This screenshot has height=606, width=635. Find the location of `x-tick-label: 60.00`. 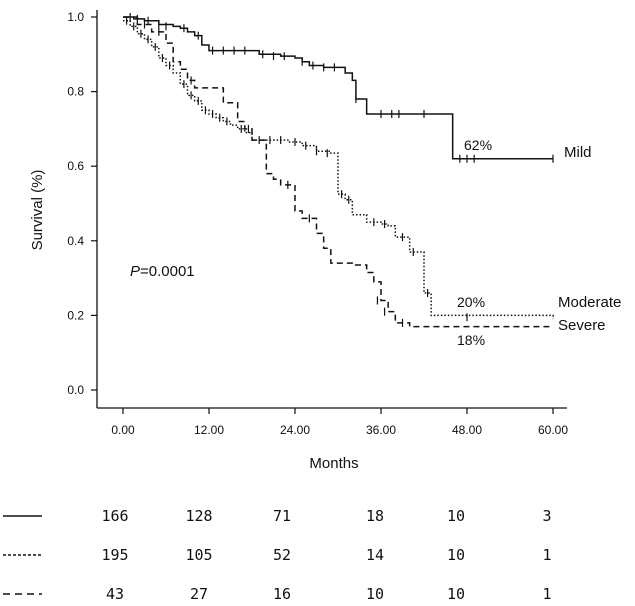

x-tick-label: 60.00 is located at coordinates (553, 430).